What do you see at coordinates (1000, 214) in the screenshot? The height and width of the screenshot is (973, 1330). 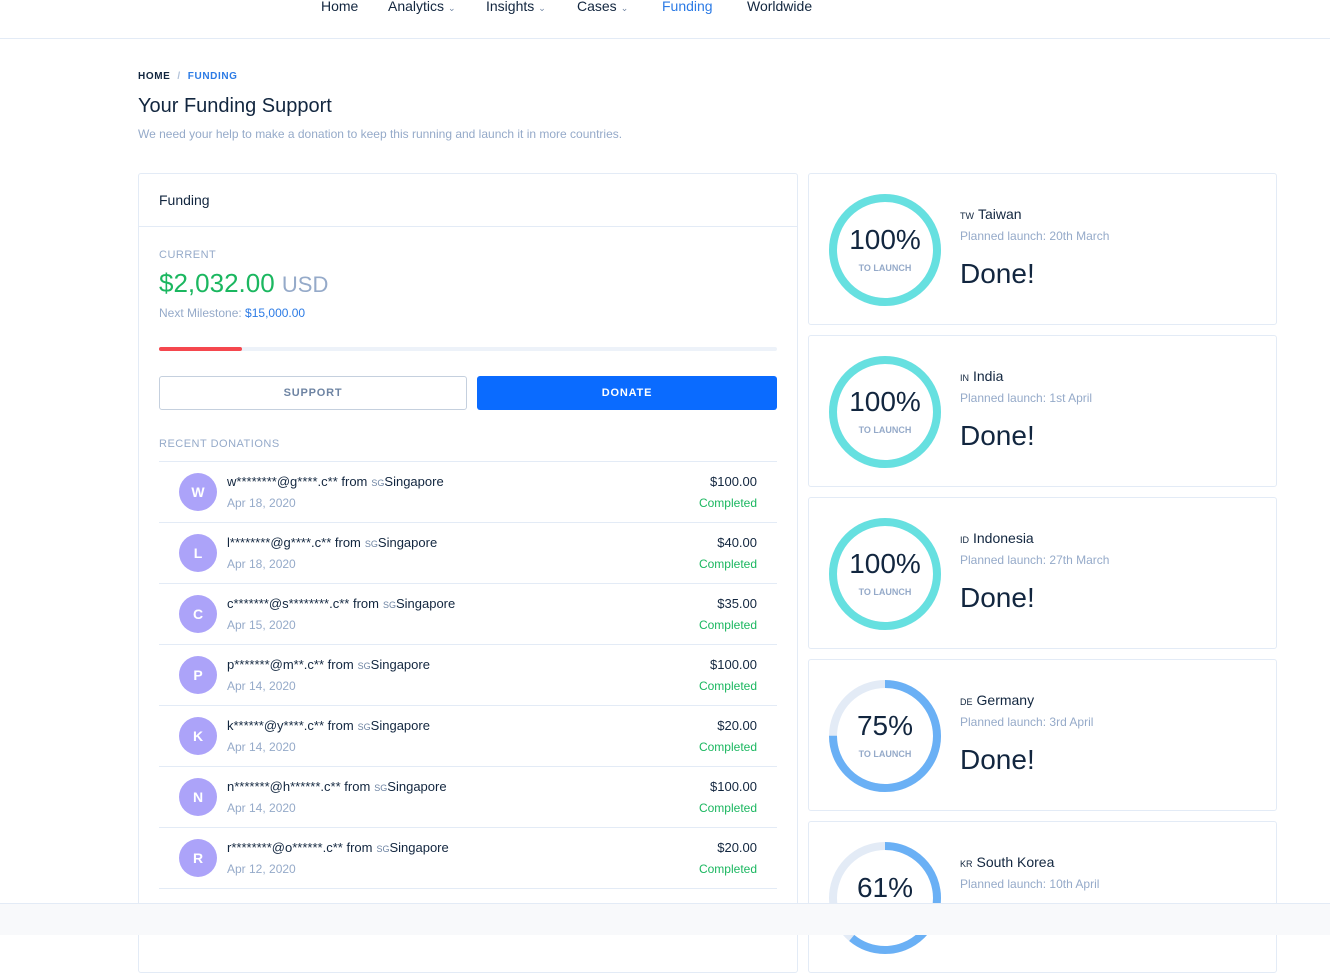 I see `country-label: Taiwan` at bounding box center [1000, 214].